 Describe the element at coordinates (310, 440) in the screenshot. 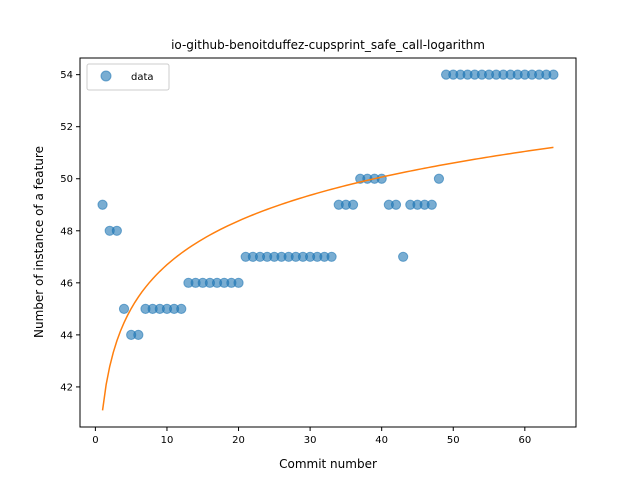

I see `x-tick-label: 30` at that location.